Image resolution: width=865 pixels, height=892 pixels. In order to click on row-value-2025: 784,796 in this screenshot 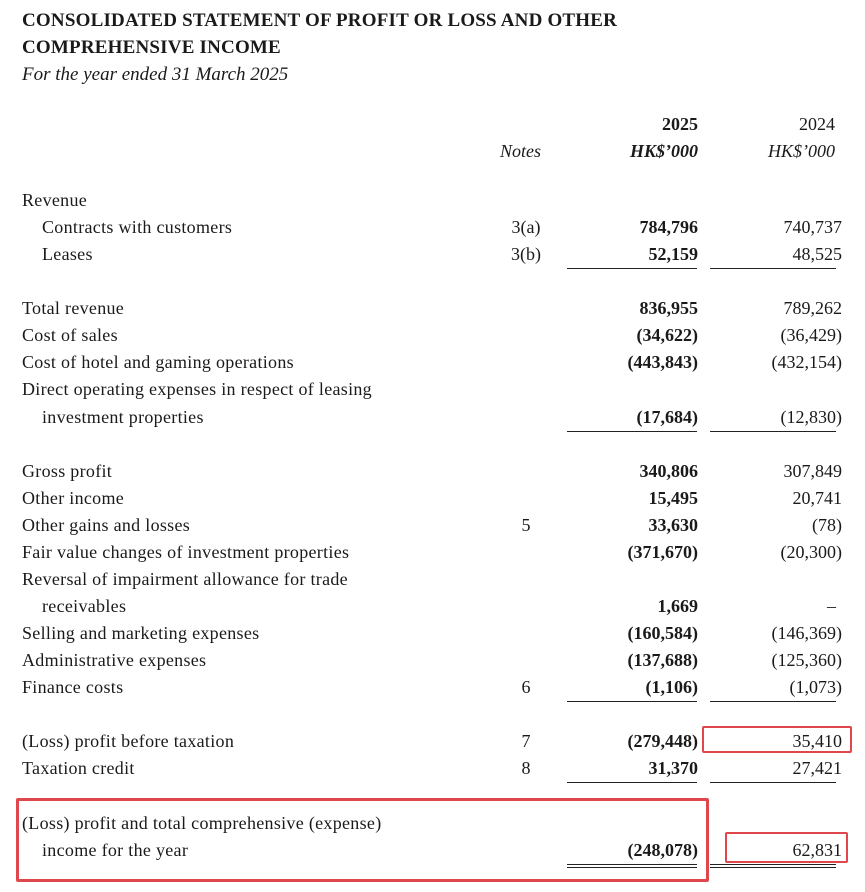, I will do `click(669, 227)`.